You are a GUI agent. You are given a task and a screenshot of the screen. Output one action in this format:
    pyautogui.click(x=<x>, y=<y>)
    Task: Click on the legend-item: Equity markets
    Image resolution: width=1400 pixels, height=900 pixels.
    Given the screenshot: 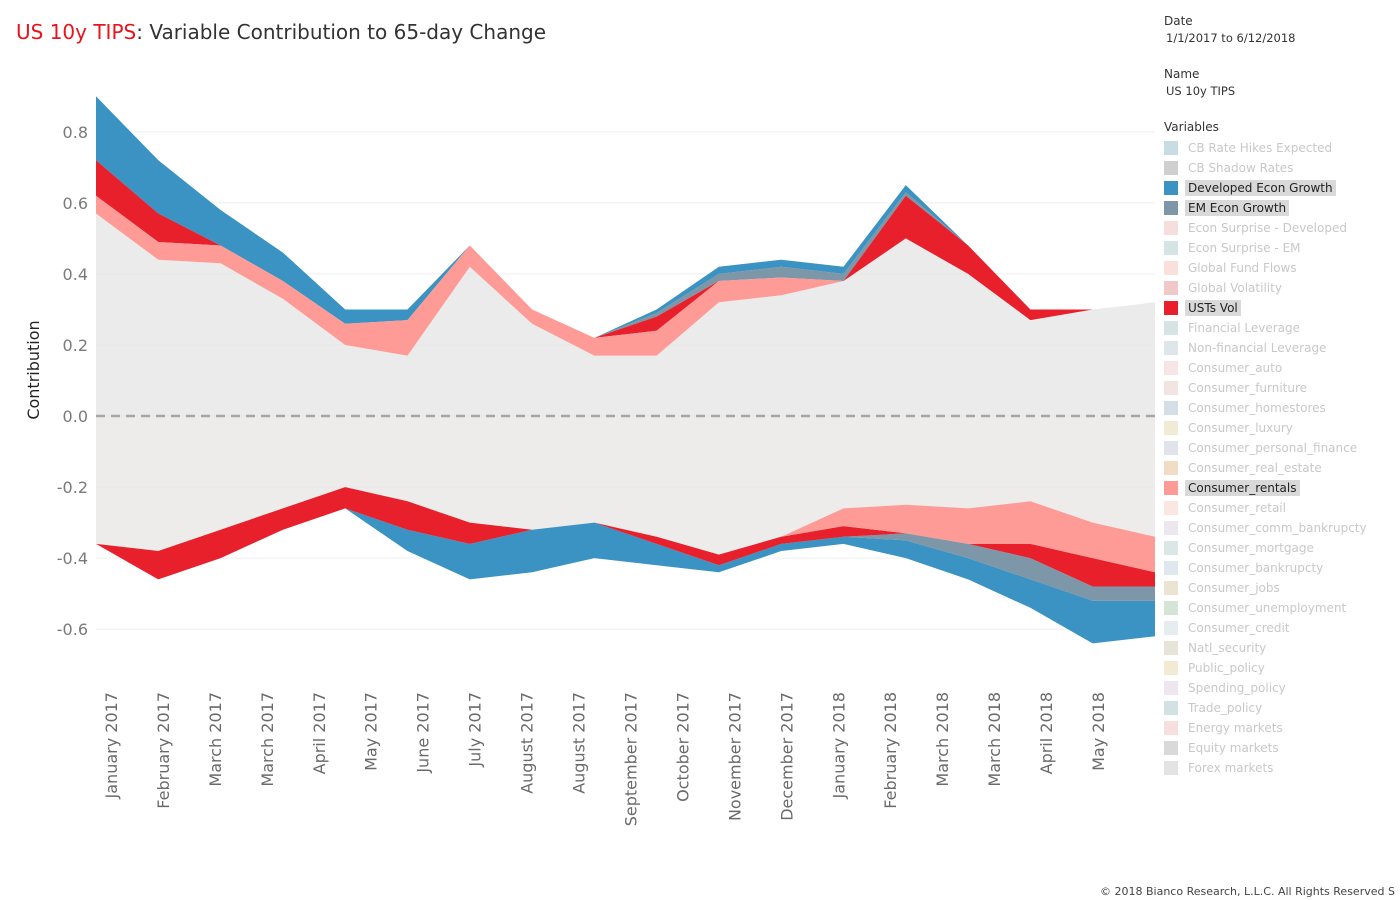 What is the action you would take?
    pyautogui.click(x=1282, y=748)
    